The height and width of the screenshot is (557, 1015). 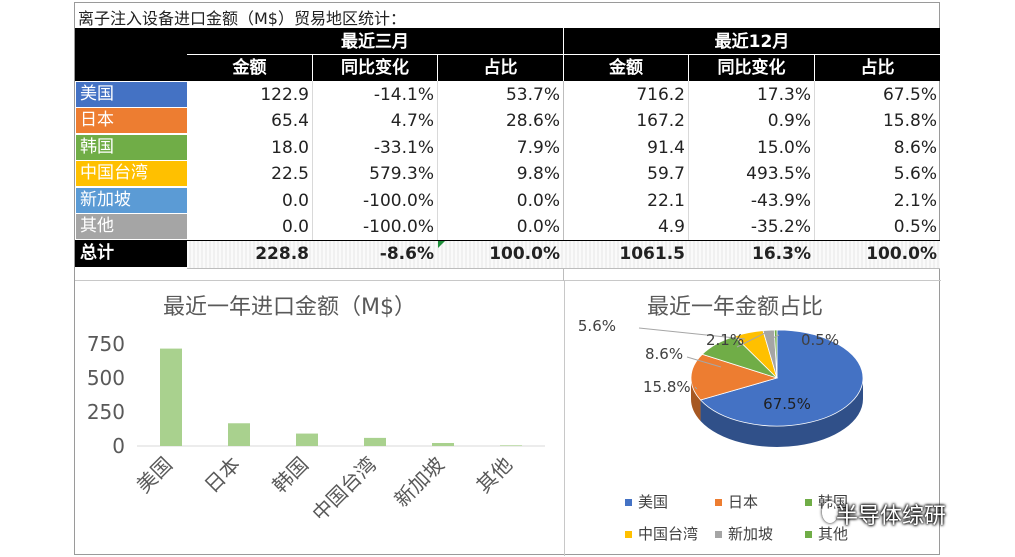 What do you see at coordinates (660, 95) in the screenshot?
I see `cell-us-amount-12m: 716.2` at bounding box center [660, 95].